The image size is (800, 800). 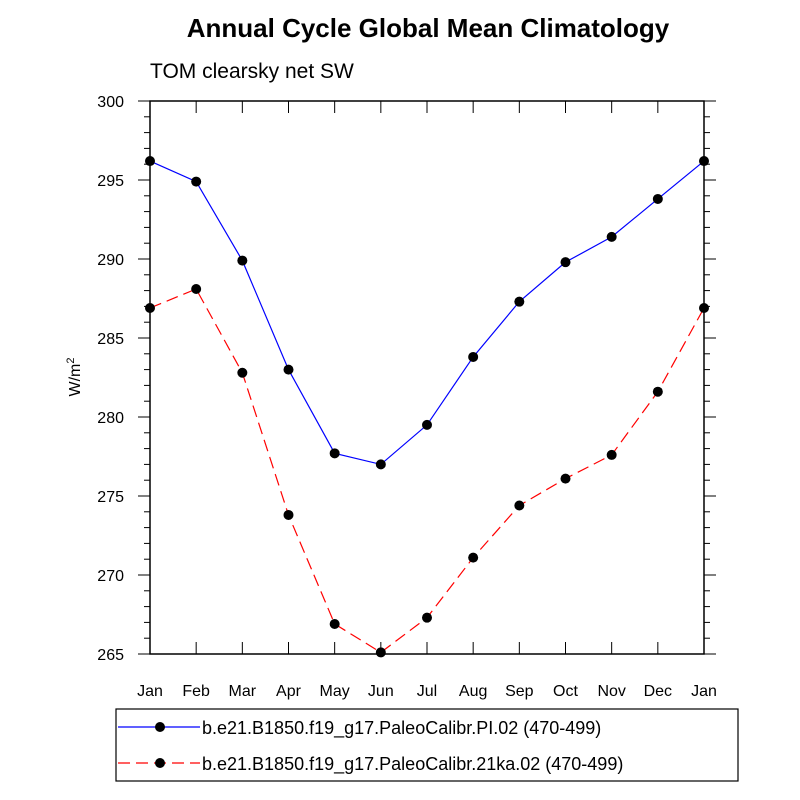 I want to click on x-tick-label: Aug, so click(x=473, y=691).